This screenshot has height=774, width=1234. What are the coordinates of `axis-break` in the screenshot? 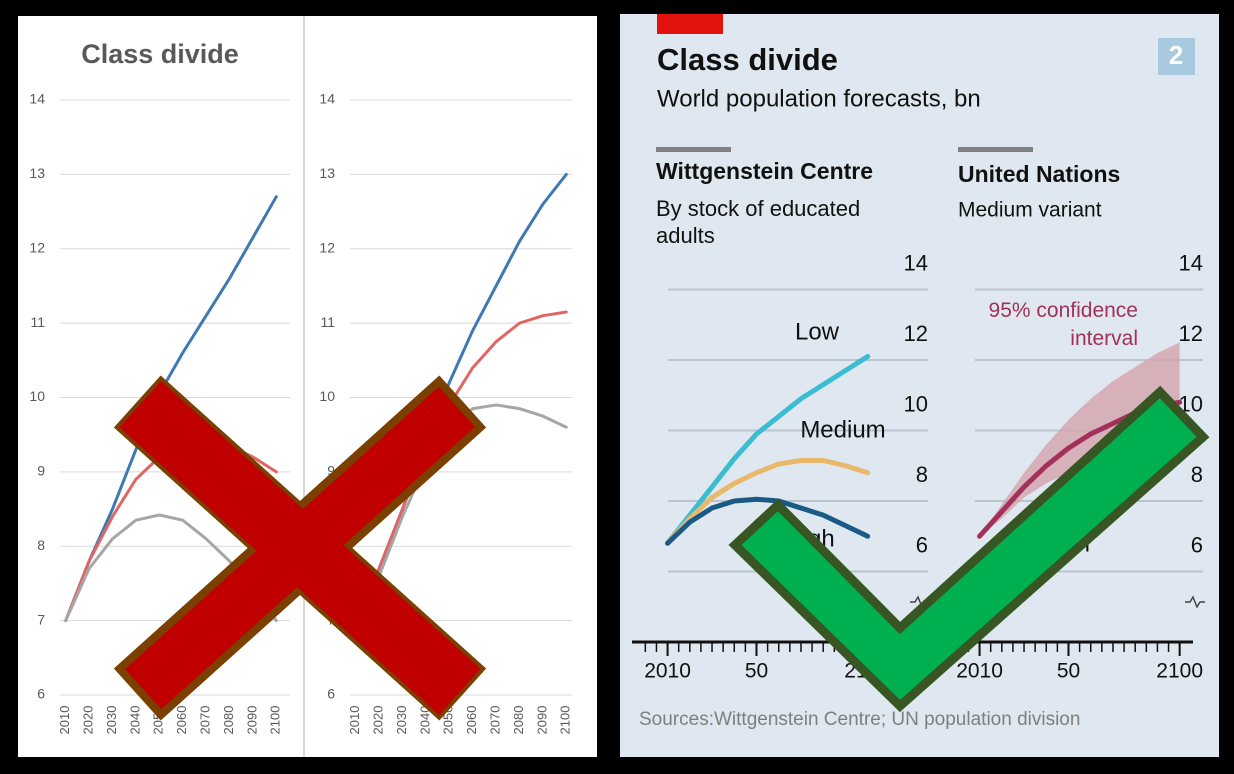 It's located at (1195, 602).